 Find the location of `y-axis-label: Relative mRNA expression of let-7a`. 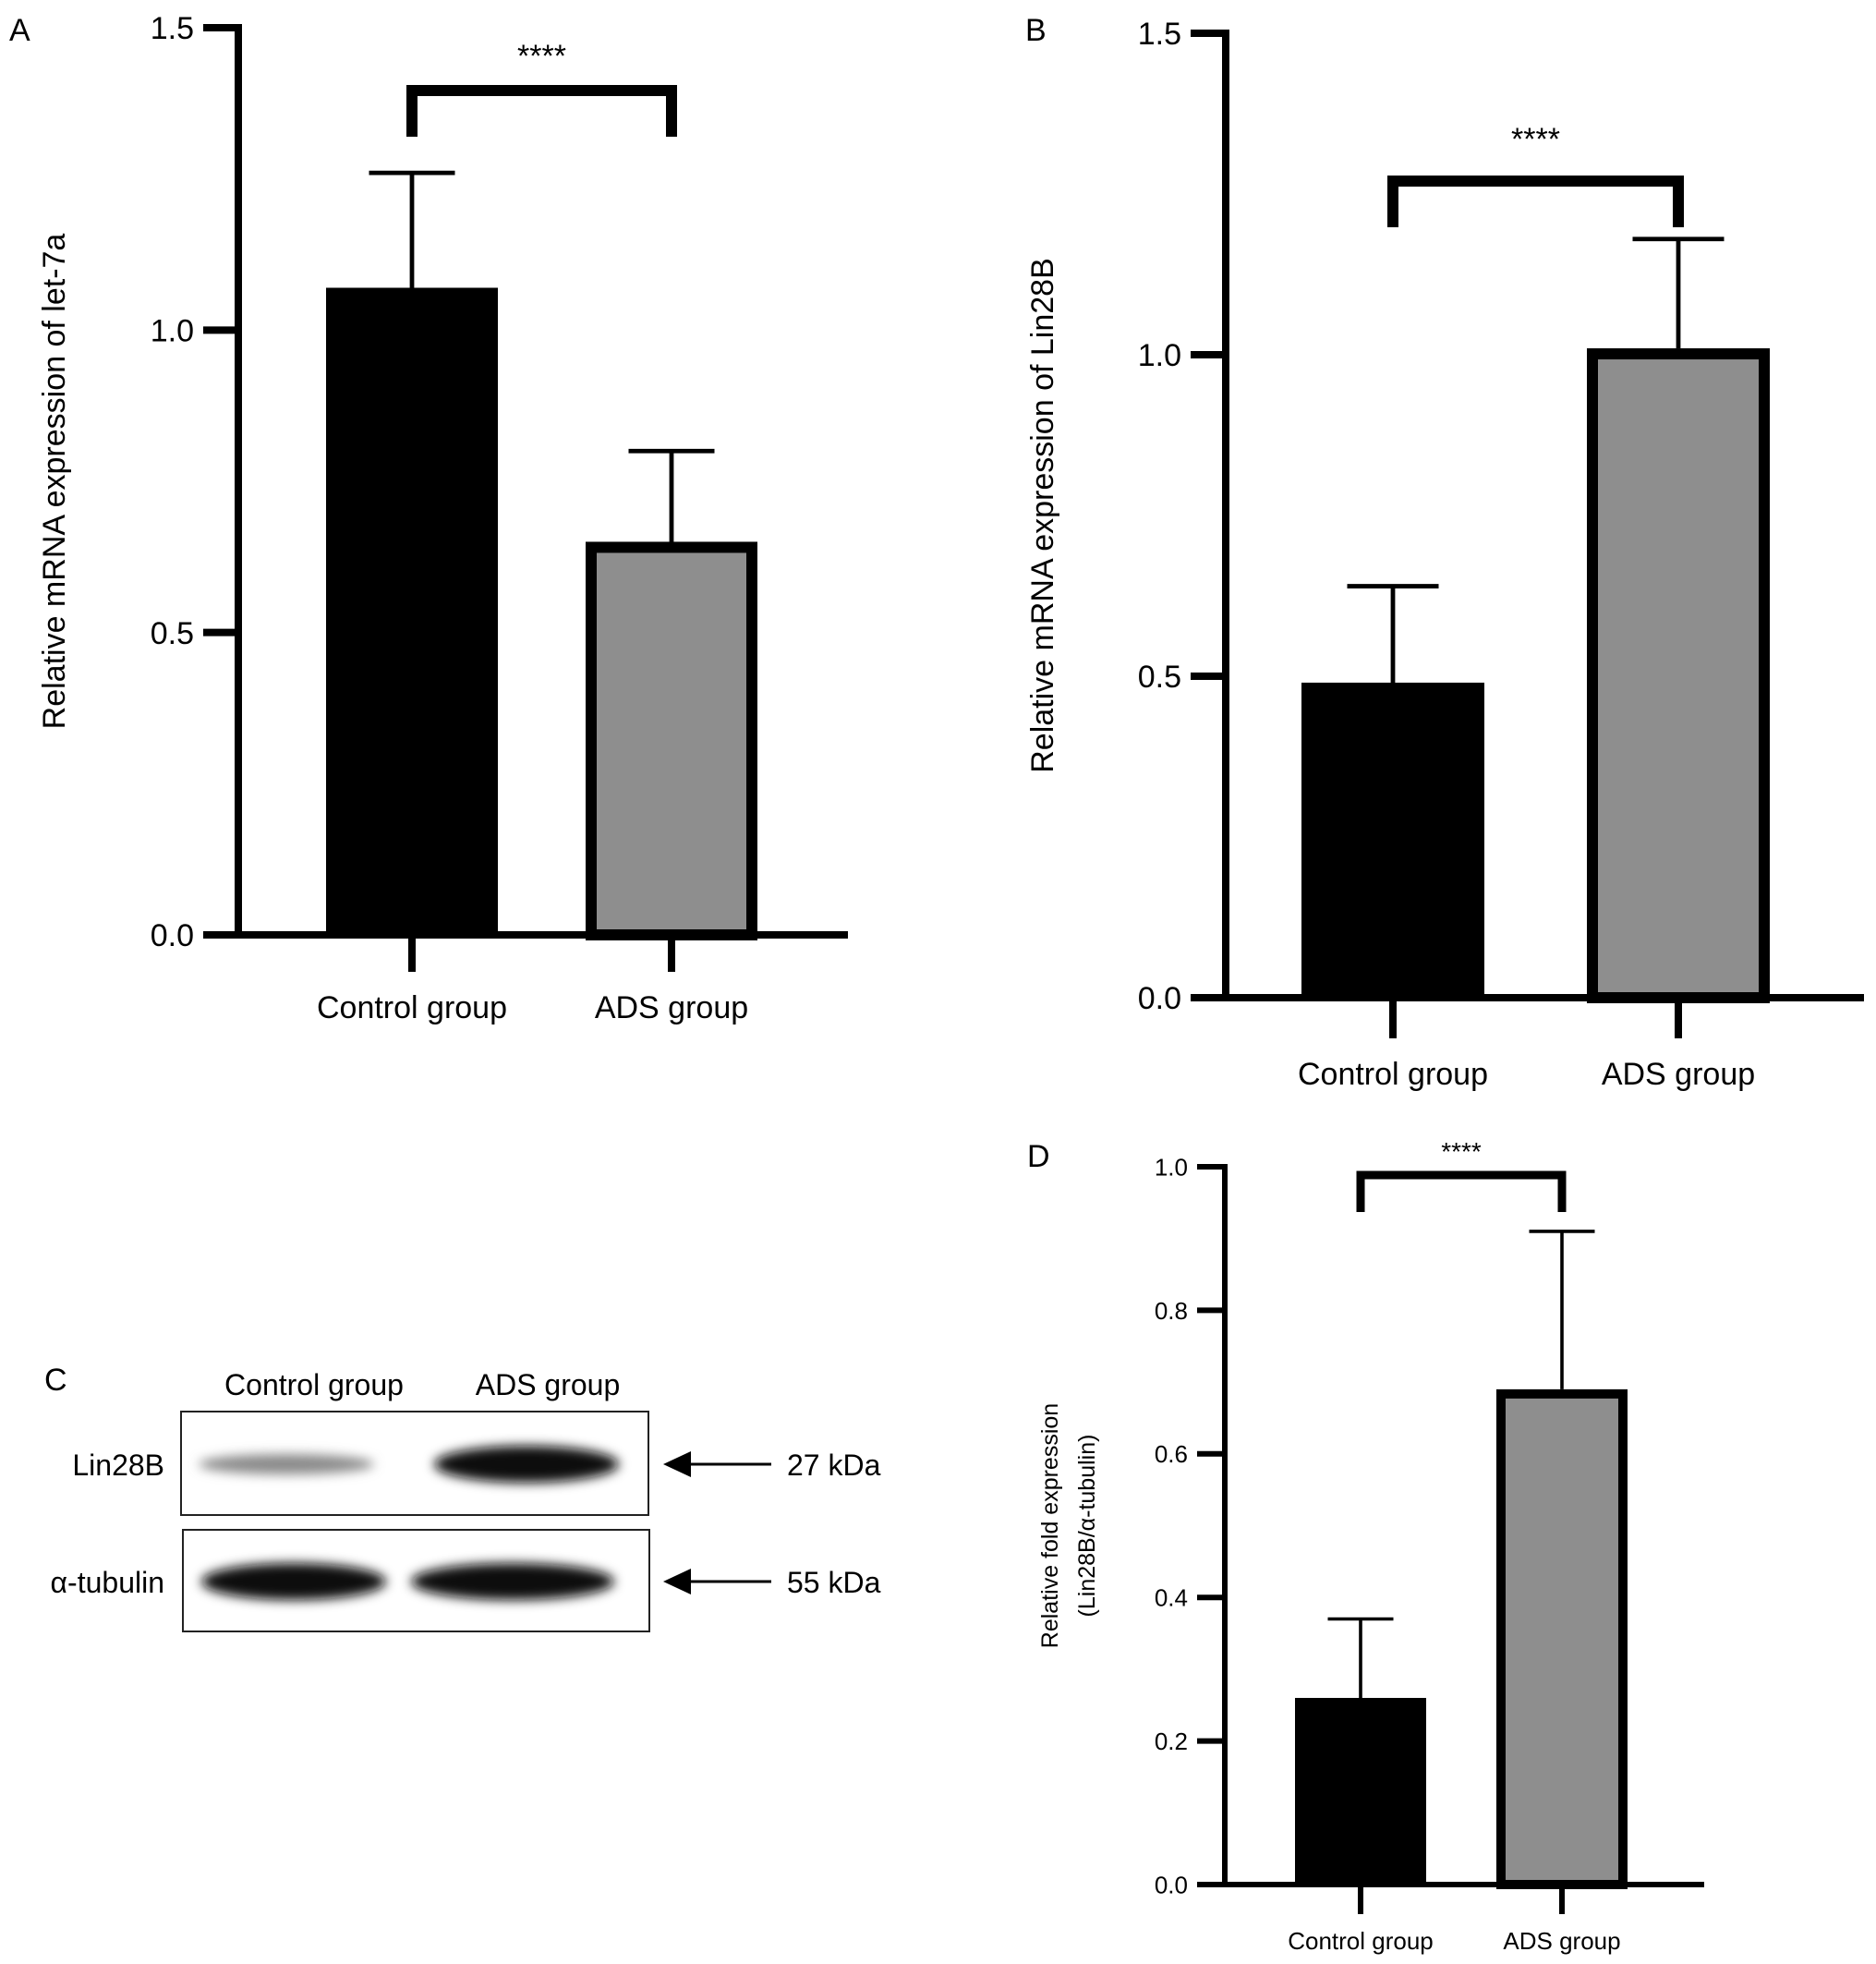

y-axis-label: Relative mRNA expression of let-7a is located at coordinates (54, 482).